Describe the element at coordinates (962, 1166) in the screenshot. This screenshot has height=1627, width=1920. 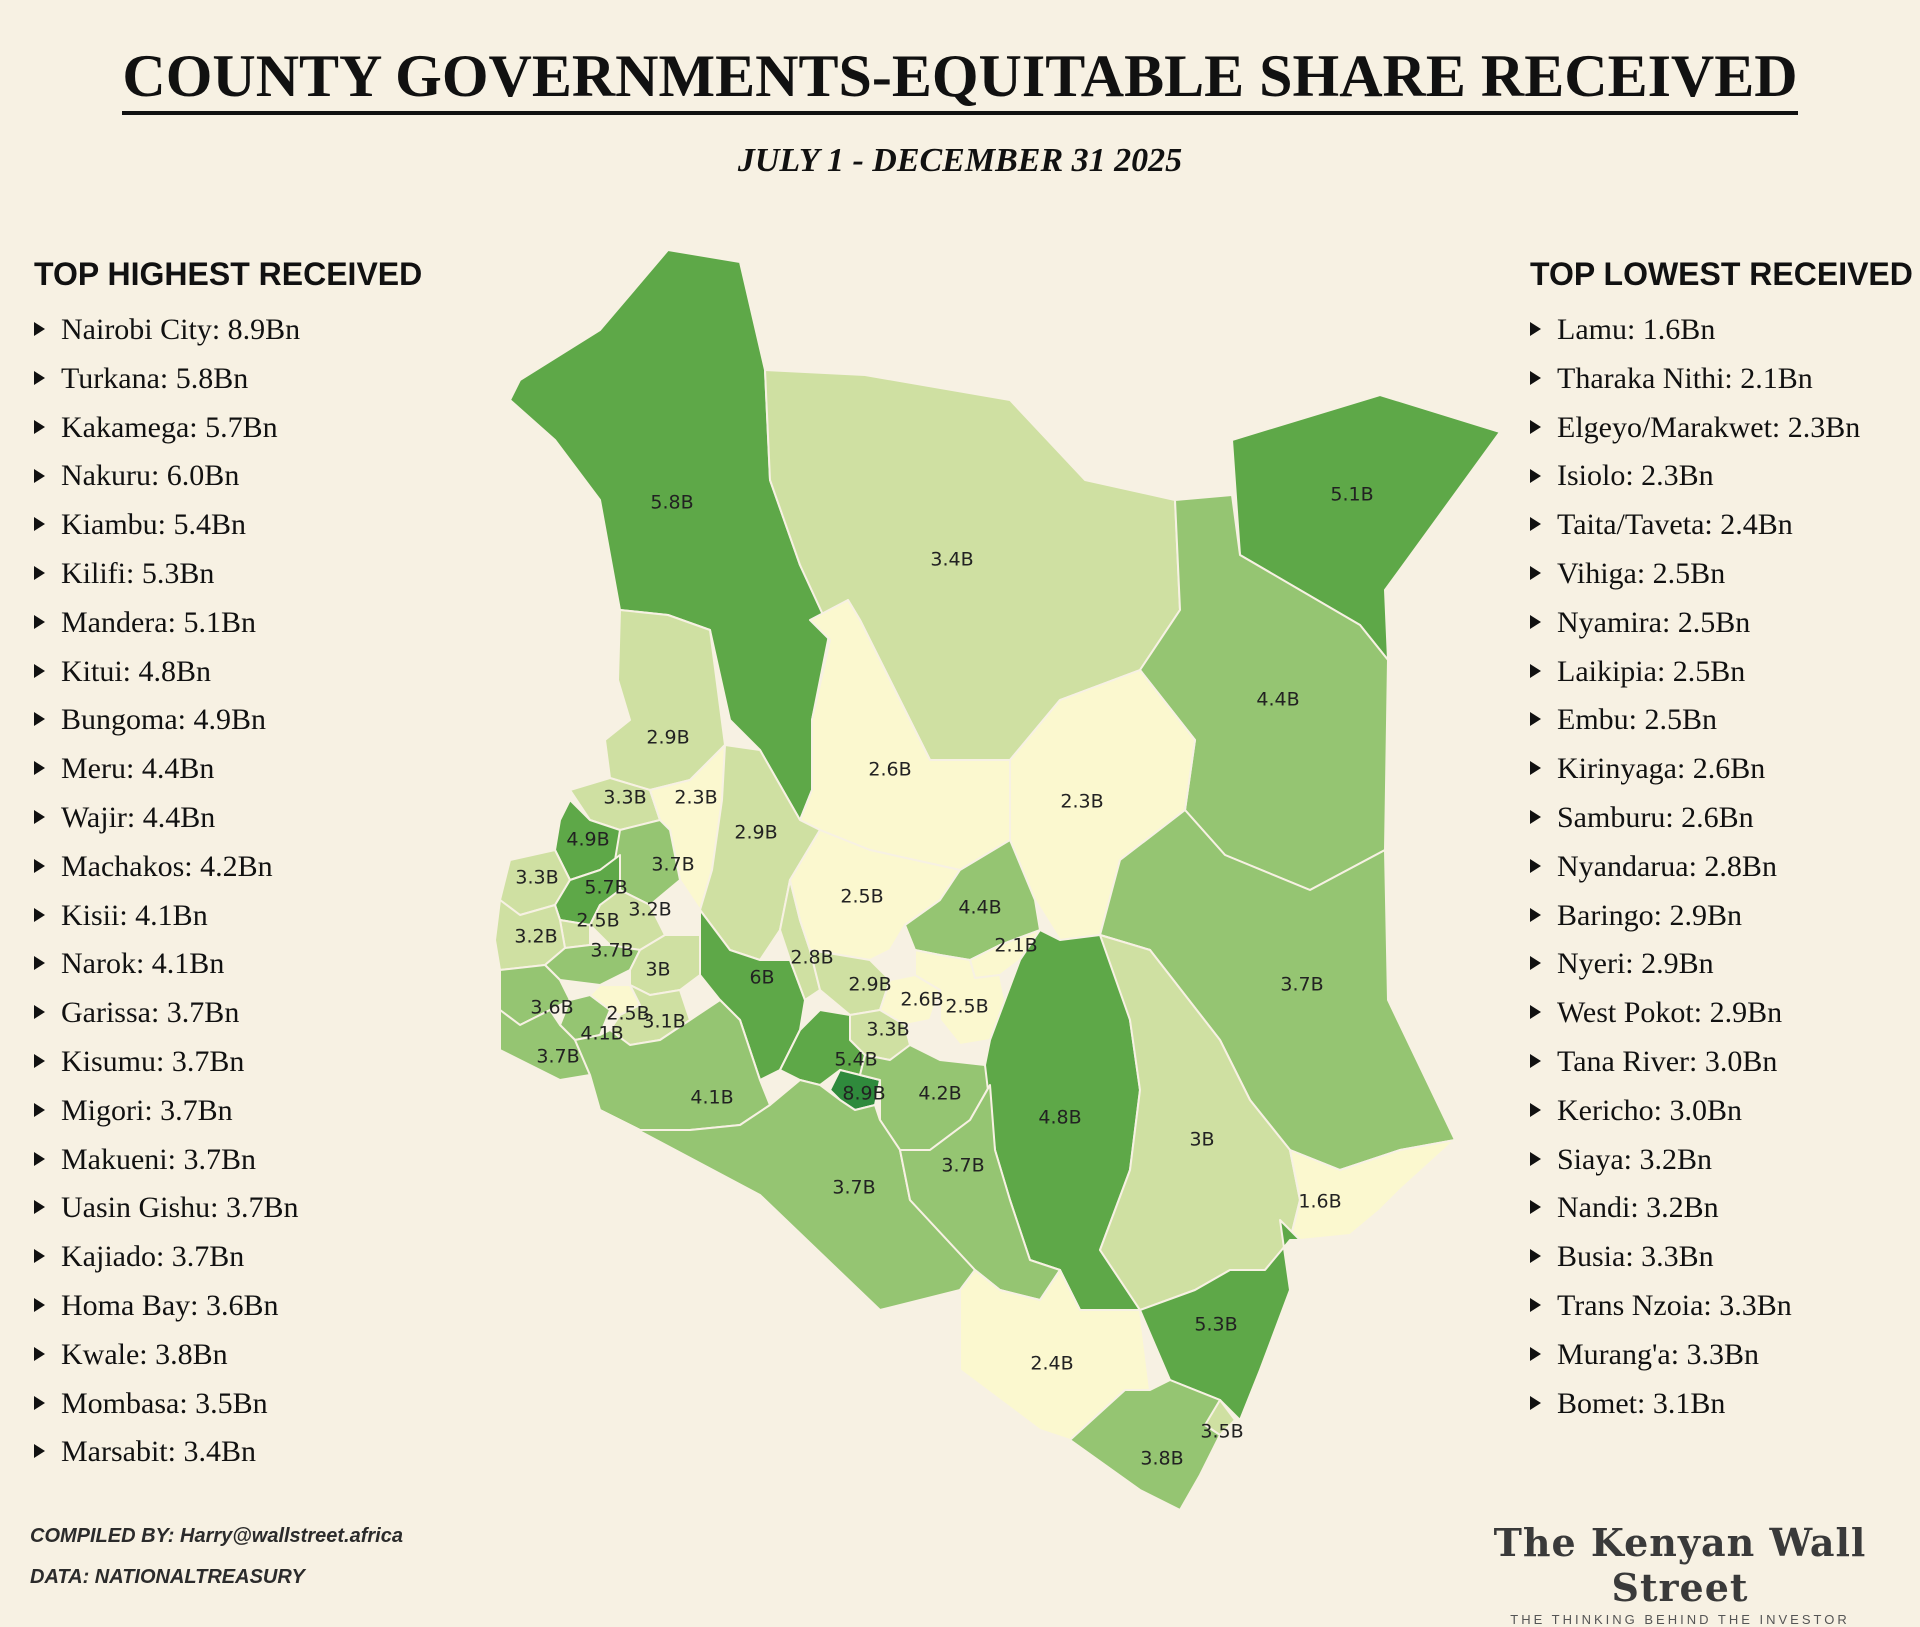
I see `label-makueni: 3.7B` at that location.